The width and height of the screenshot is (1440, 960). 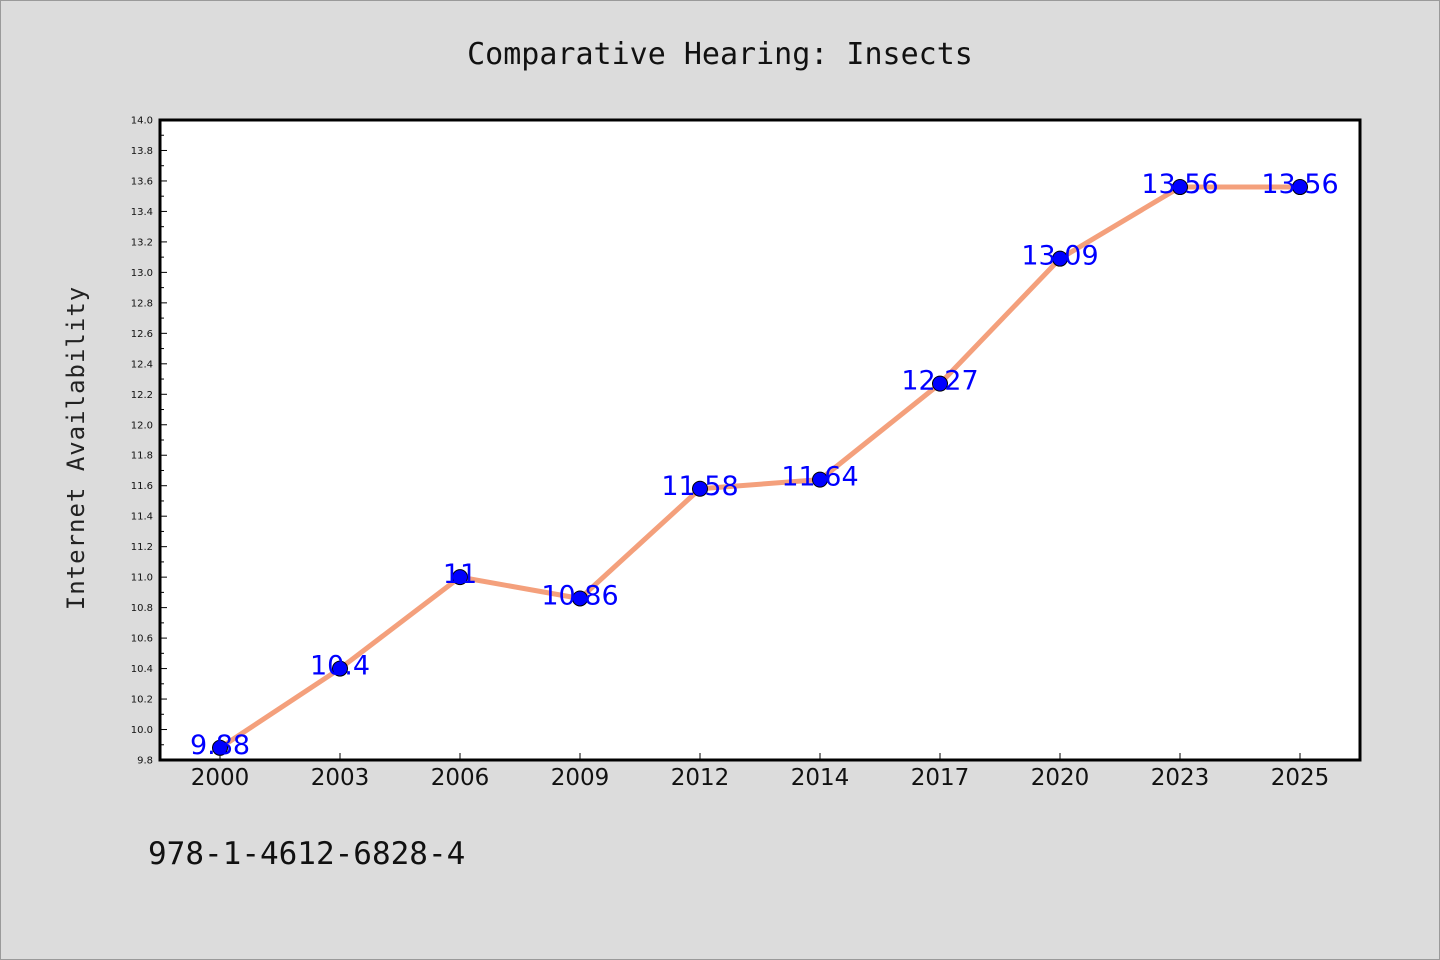 I want to click on x-tick-label: 2009, so click(x=580, y=778).